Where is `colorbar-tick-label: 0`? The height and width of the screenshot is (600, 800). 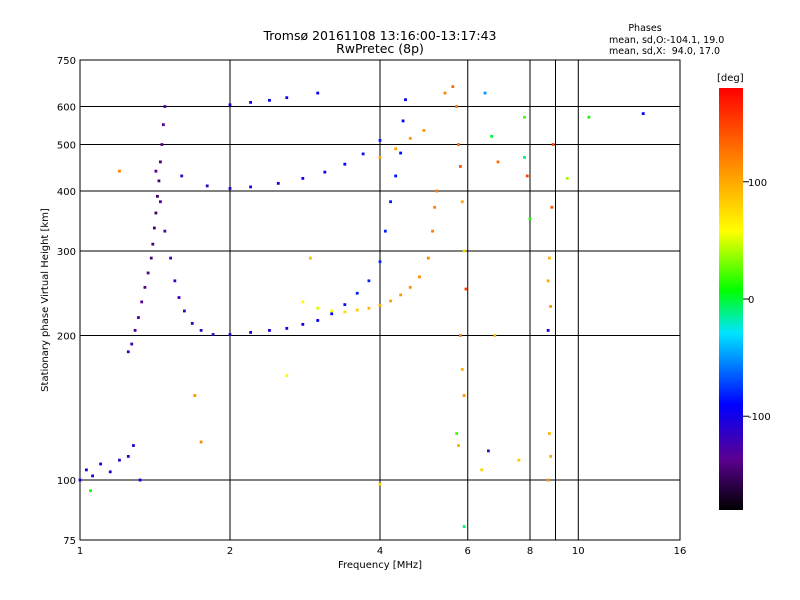 colorbar-tick-label: 0 is located at coordinates (751, 300).